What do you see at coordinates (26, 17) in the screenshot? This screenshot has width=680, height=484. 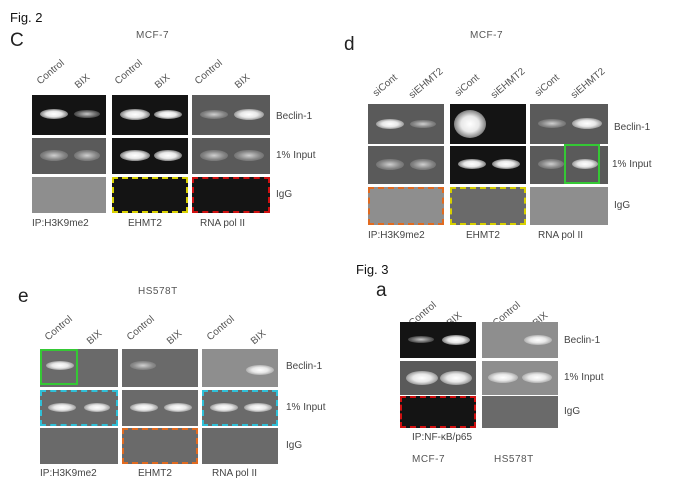 I see `fig2-label: Fig. 2` at bounding box center [26, 17].